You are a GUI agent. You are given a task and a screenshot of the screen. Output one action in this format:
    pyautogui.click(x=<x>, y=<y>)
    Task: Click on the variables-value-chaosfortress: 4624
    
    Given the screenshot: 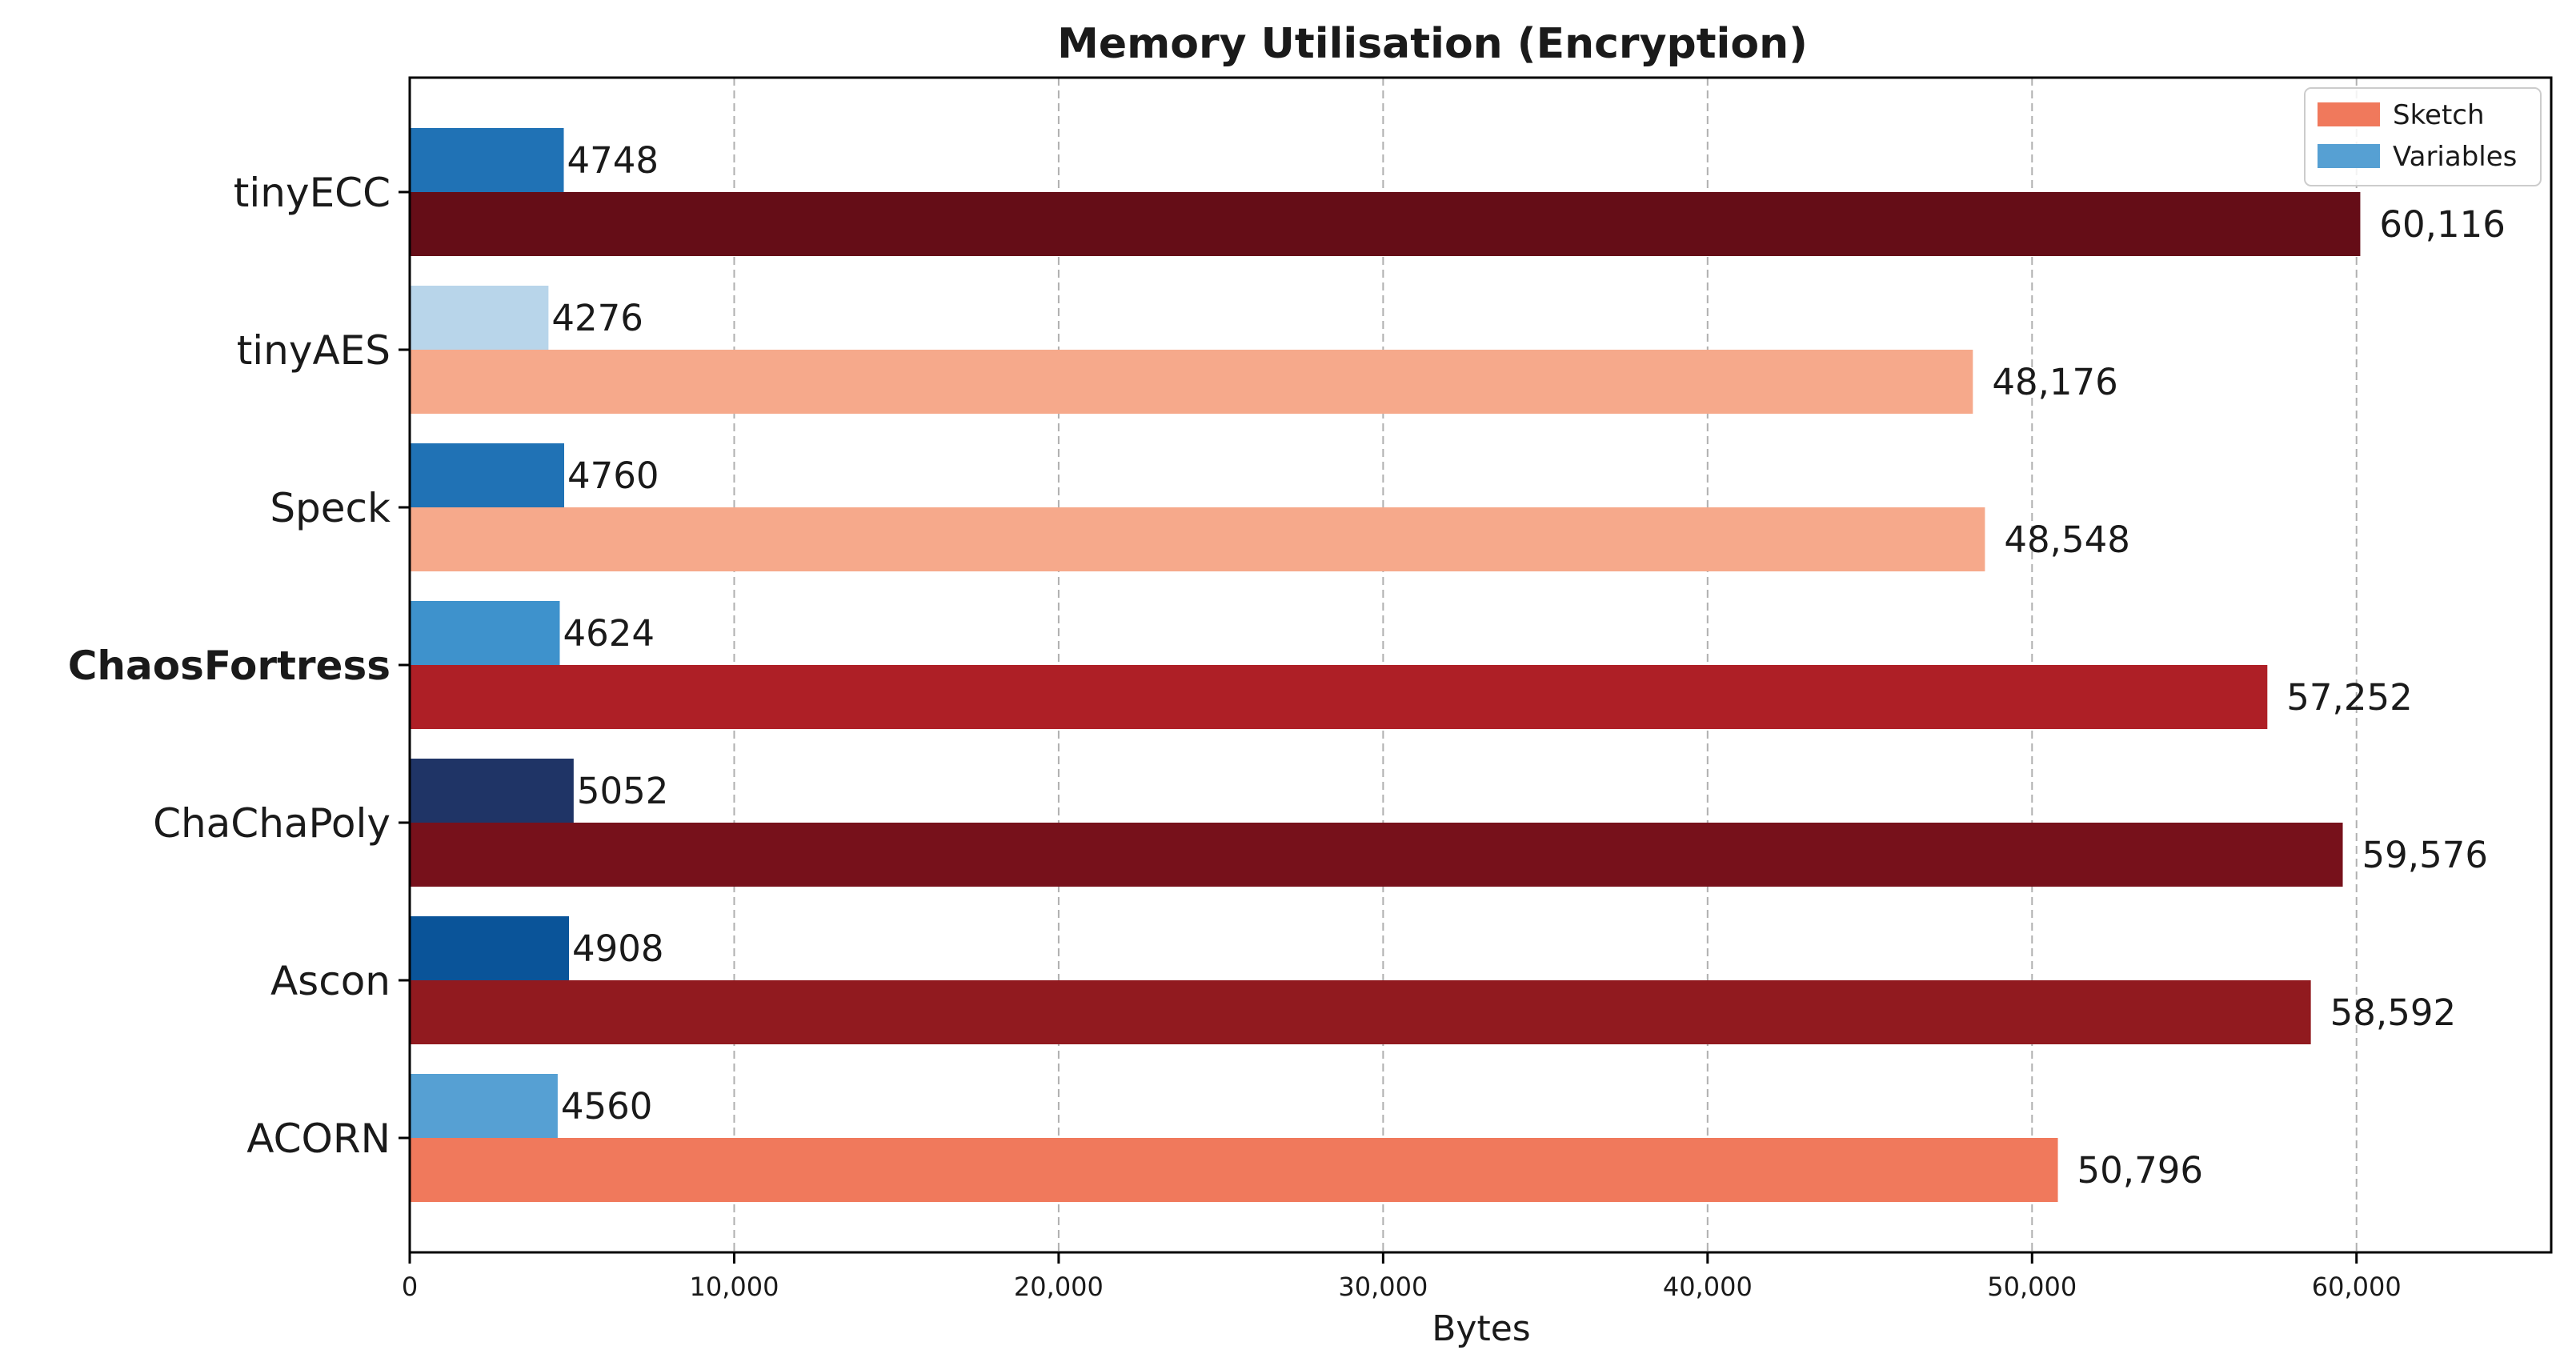 What is the action you would take?
    pyautogui.click(x=609, y=633)
    